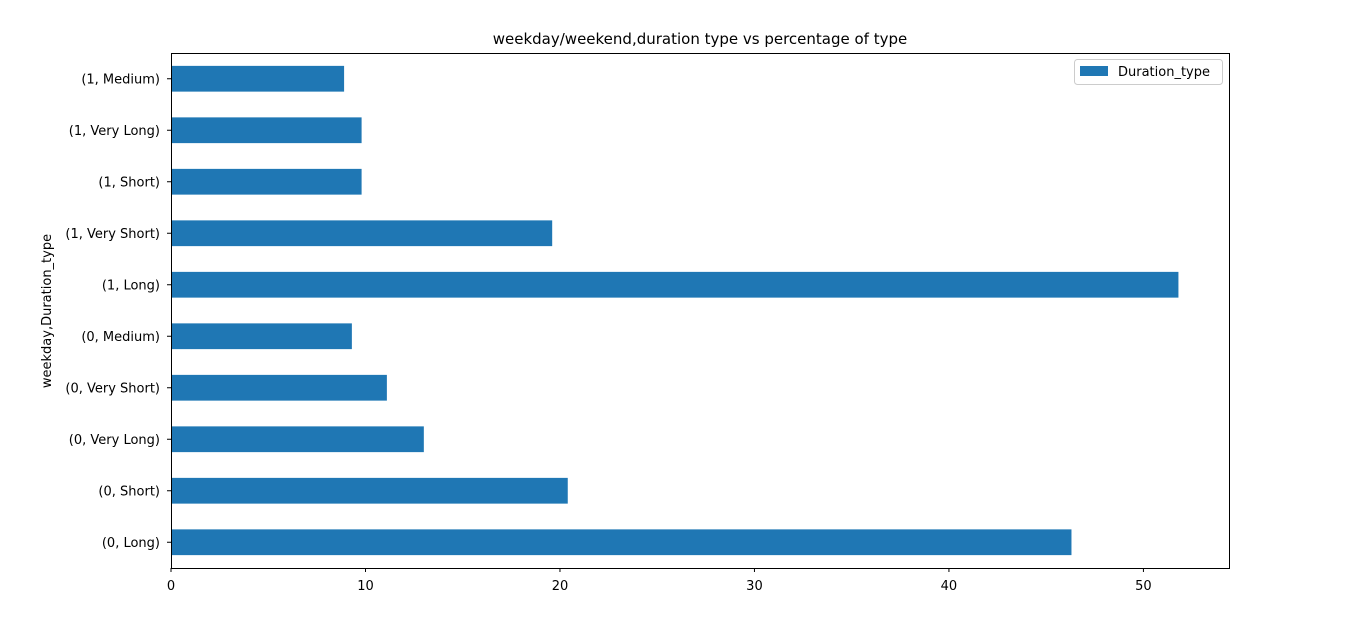 This screenshot has height=627, width=1365. I want to click on y-tick-label: (0, Long), so click(131, 543).